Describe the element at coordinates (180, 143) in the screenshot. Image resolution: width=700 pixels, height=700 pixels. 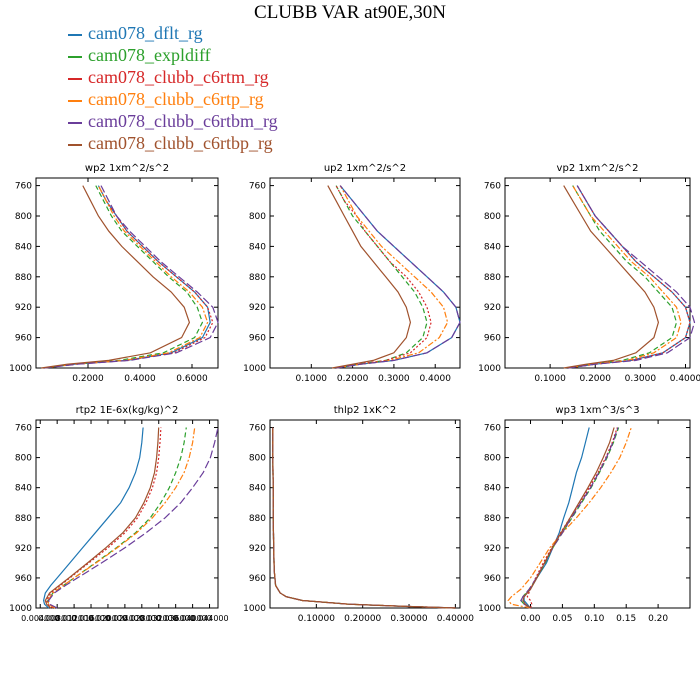
I see `legend-label: cam078_clubb_c6rtbp_rg` at that location.